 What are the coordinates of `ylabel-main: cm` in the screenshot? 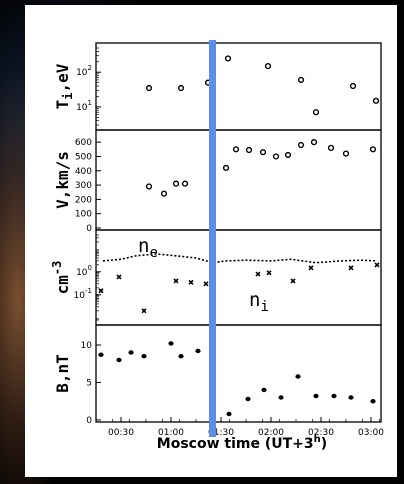 It's located at (62, 285).